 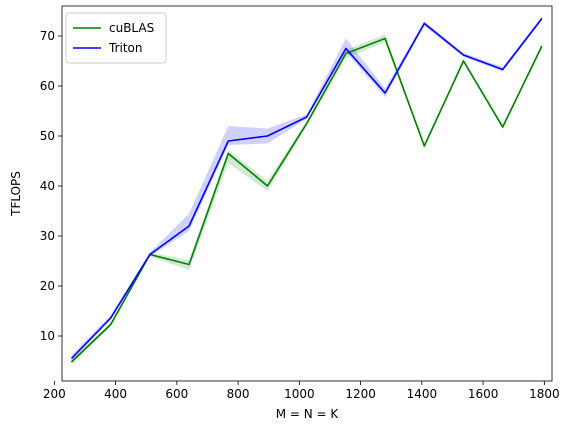 What do you see at coordinates (47, 236) in the screenshot?
I see `y-tick-label: 30` at bounding box center [47, 236].